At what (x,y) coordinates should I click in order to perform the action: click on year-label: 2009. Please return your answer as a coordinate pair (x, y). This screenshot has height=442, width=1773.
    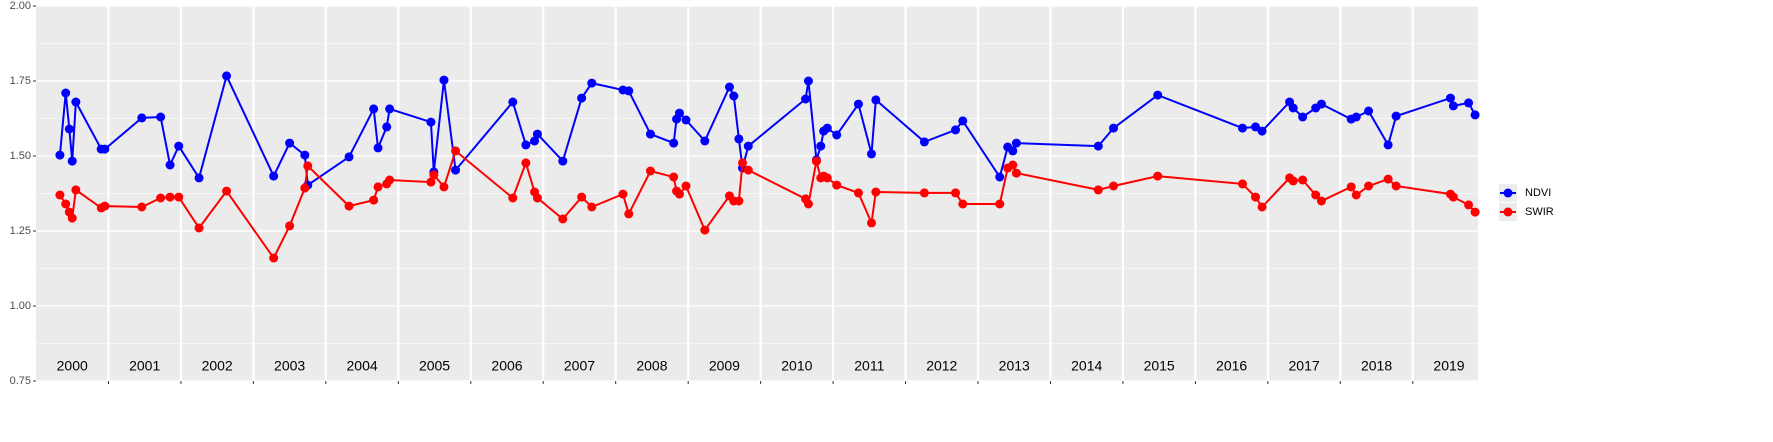
    Looking at the image, I should click on (724, 366).